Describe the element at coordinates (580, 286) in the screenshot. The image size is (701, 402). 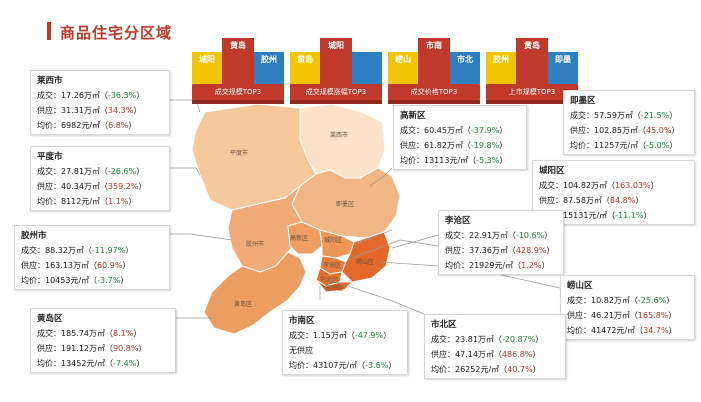
I see `region-name: 崂山区` at that location.